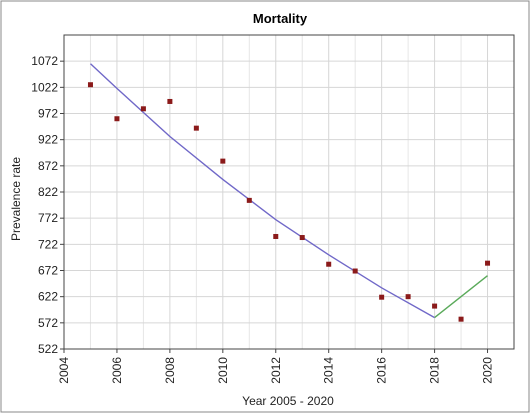 Image resolution: width=530 pixels, height=413 pixels. What do you see at coordinates (382, 370) in the screenshot?
I see `x-tick-label: 2016` at bounding box center [382, 370].